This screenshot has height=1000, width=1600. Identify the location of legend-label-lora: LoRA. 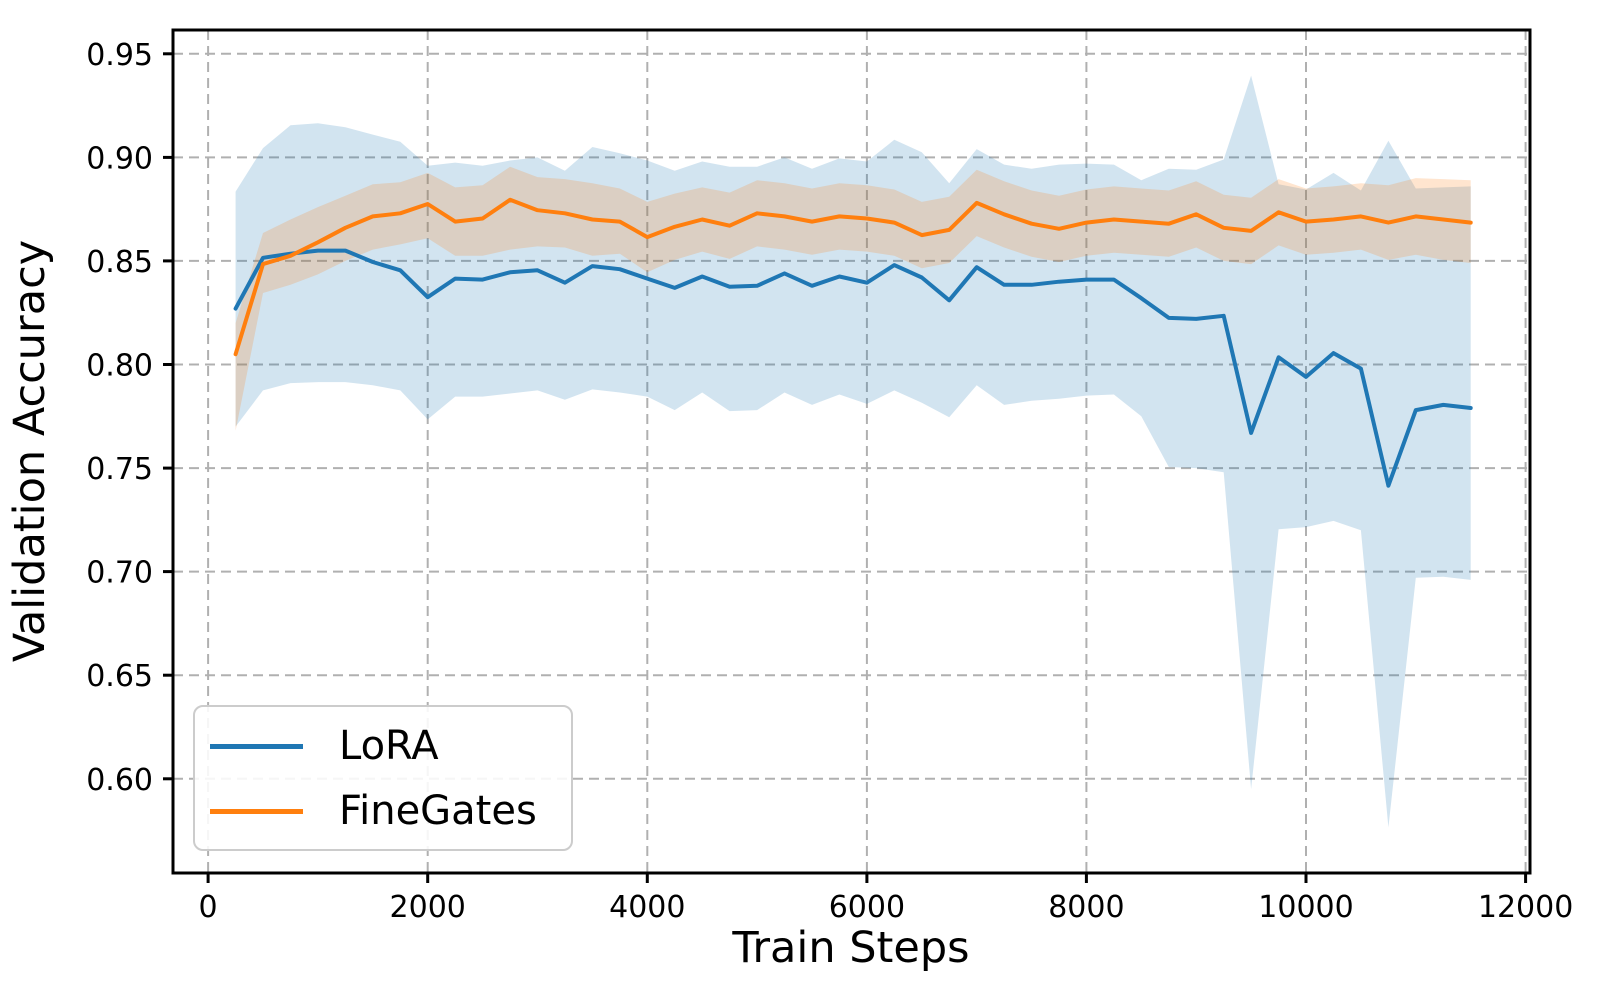
(389, 746).